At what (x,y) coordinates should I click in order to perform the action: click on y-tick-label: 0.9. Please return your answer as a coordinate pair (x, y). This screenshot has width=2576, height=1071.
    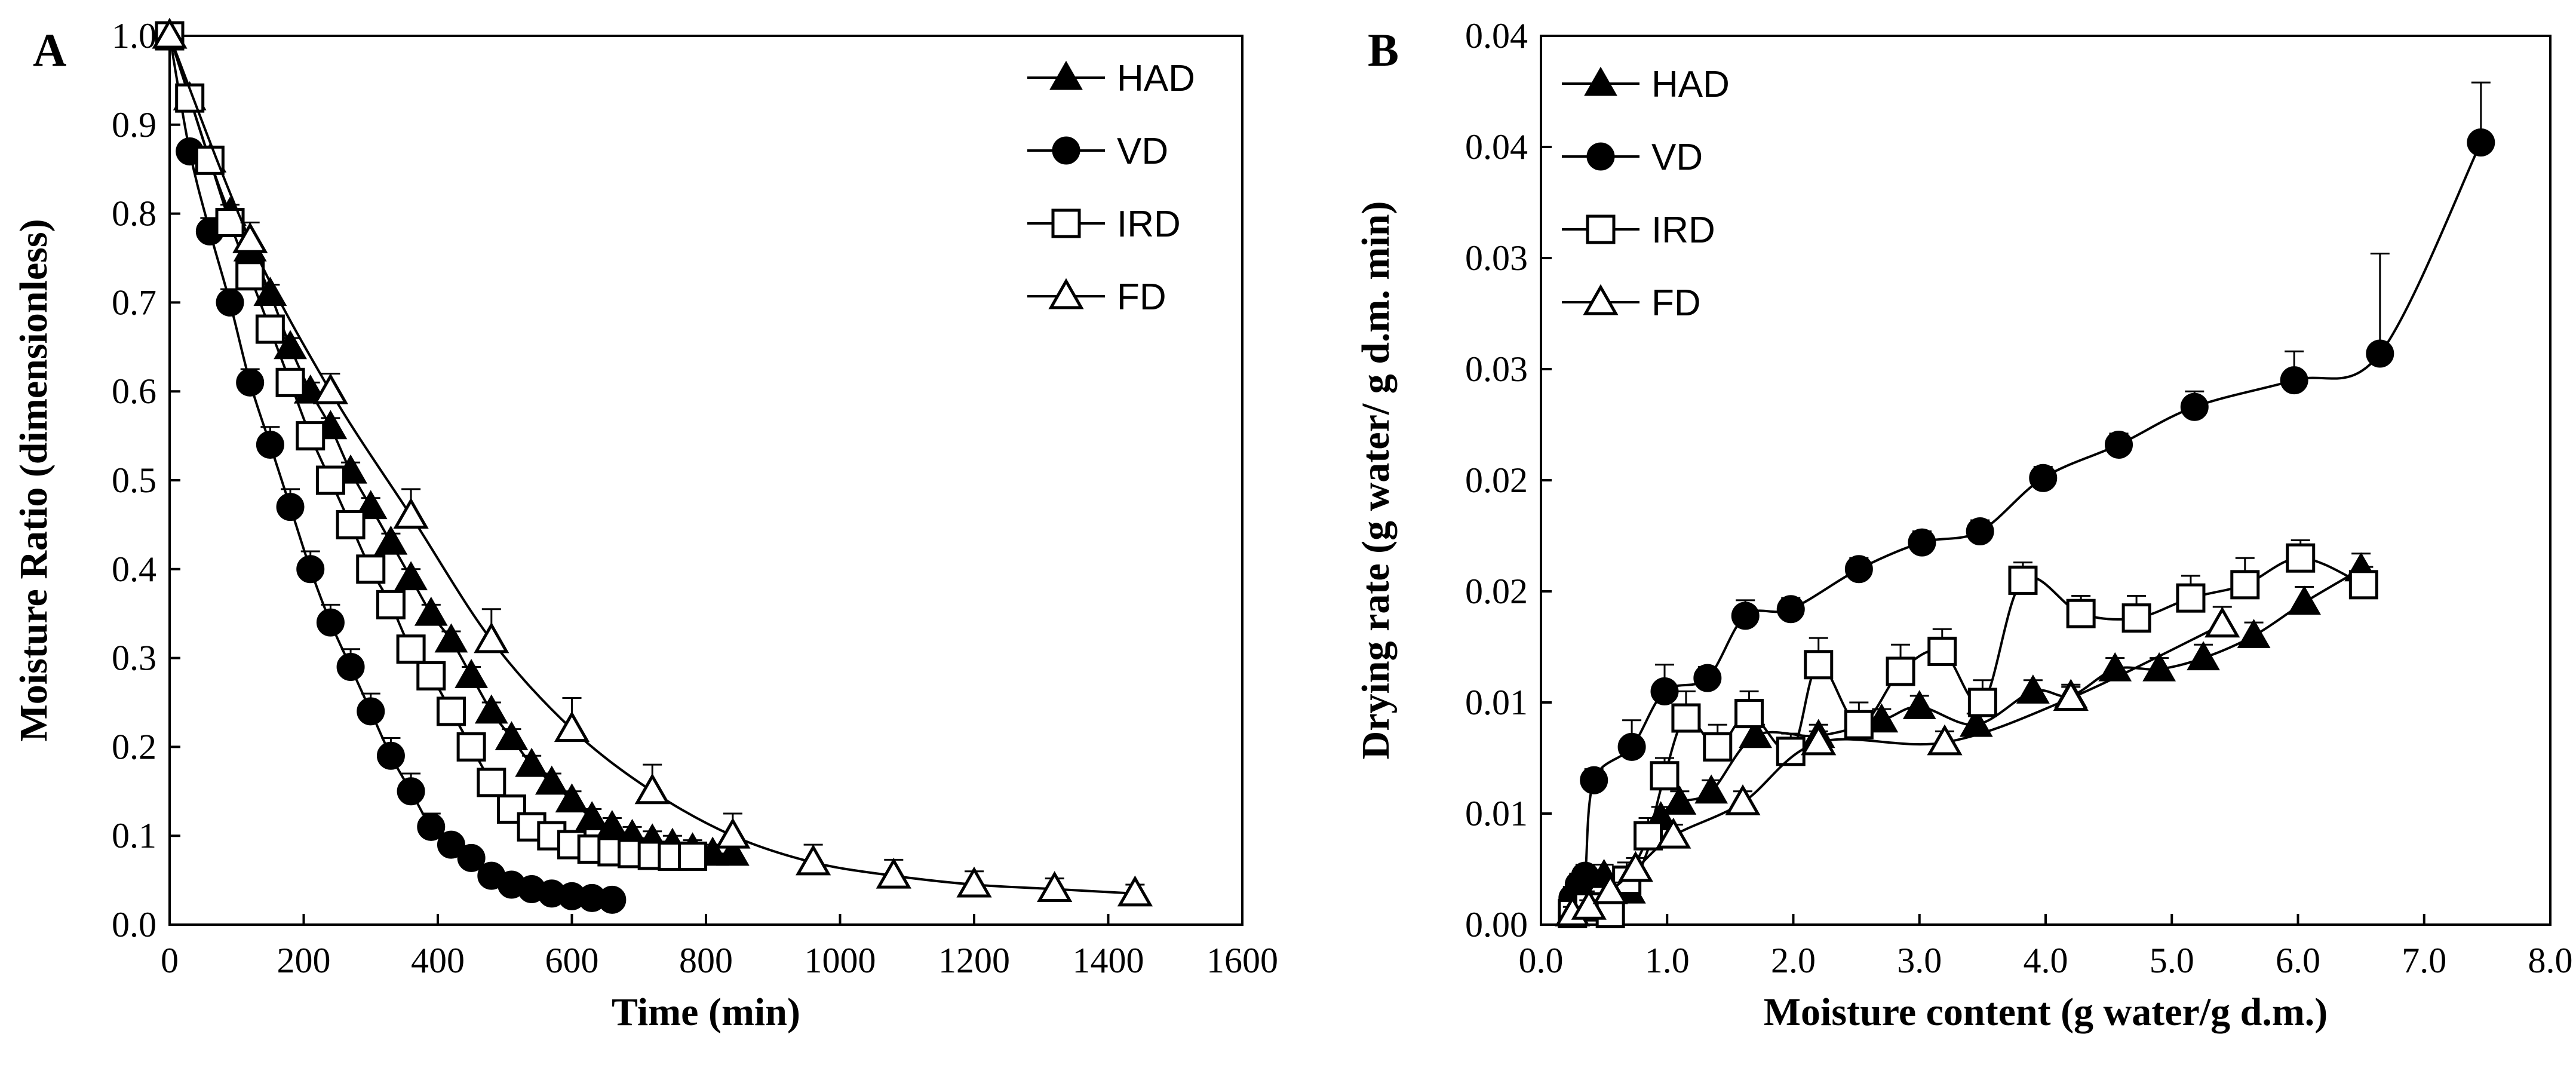
    Looking at the image, I should click on (134, 125).